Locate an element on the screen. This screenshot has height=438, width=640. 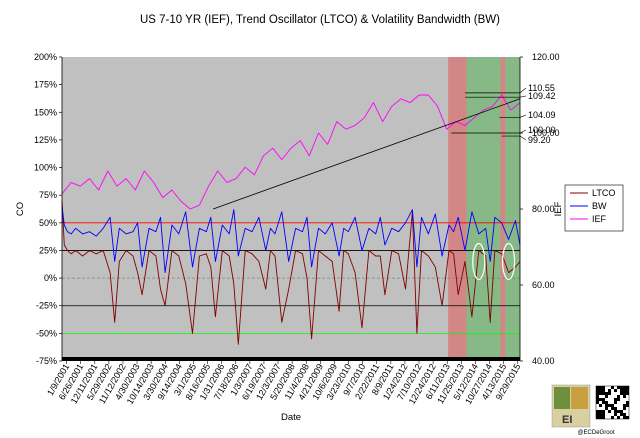
level-annotation-3: 100.00 is located at coordinates (542, 130).